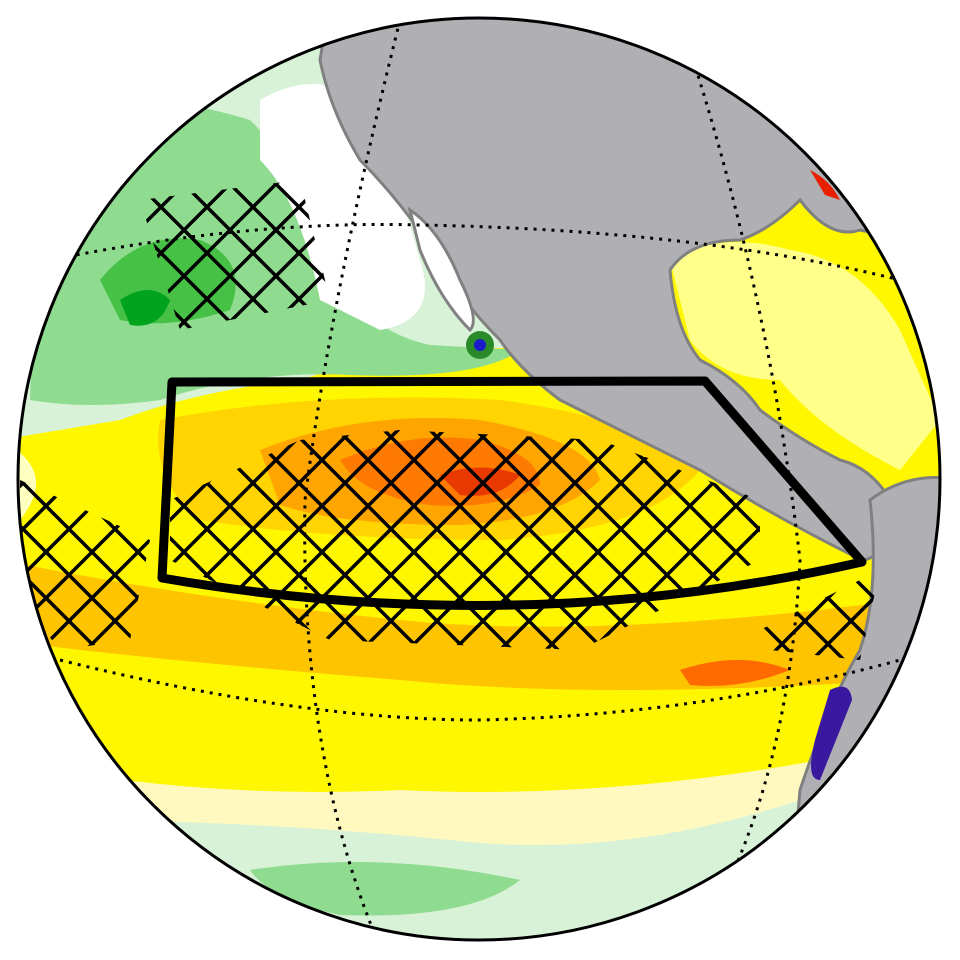  Describe the element at coordinates (831, 733) in the screenshot. I see `purple-coast` at that location.